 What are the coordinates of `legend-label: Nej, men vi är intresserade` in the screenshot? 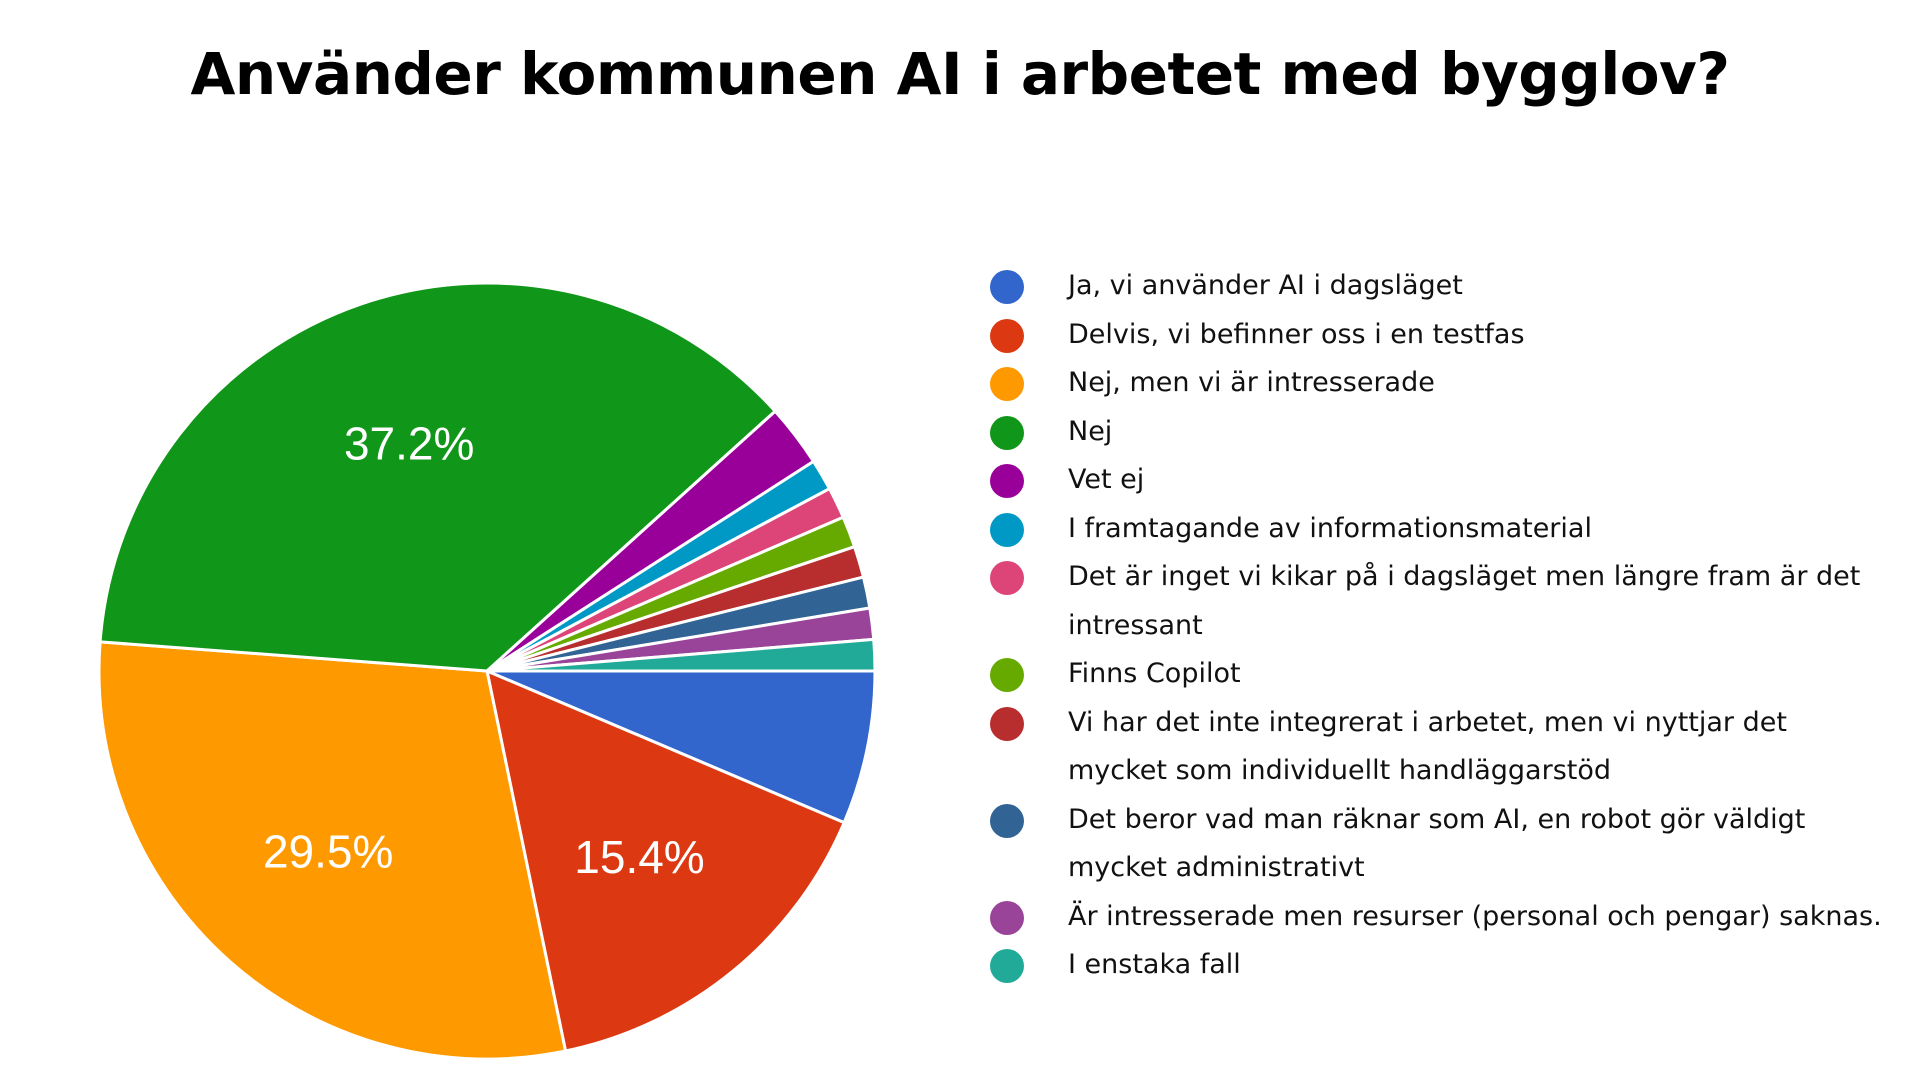 It's located at (1251, 382).